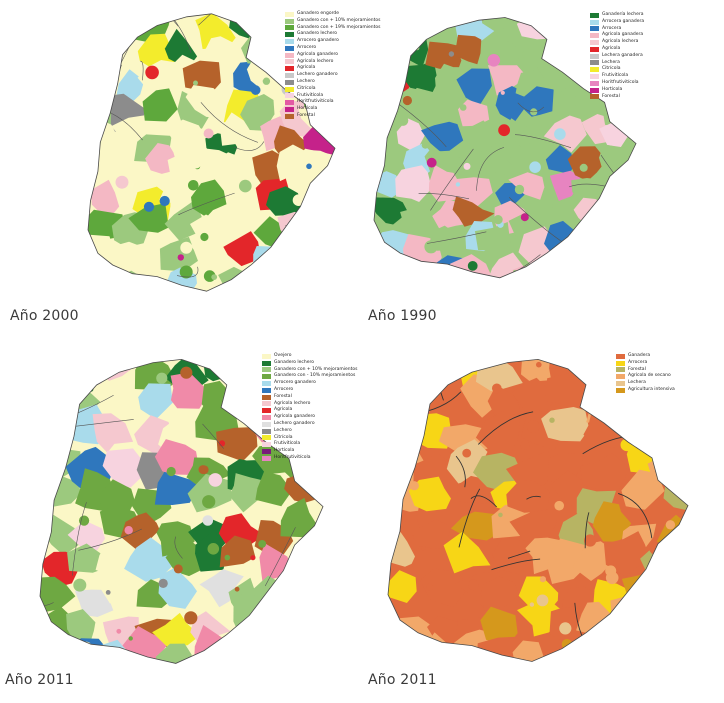  I want to click on legend-item: Hortícola, so click(617, 90).